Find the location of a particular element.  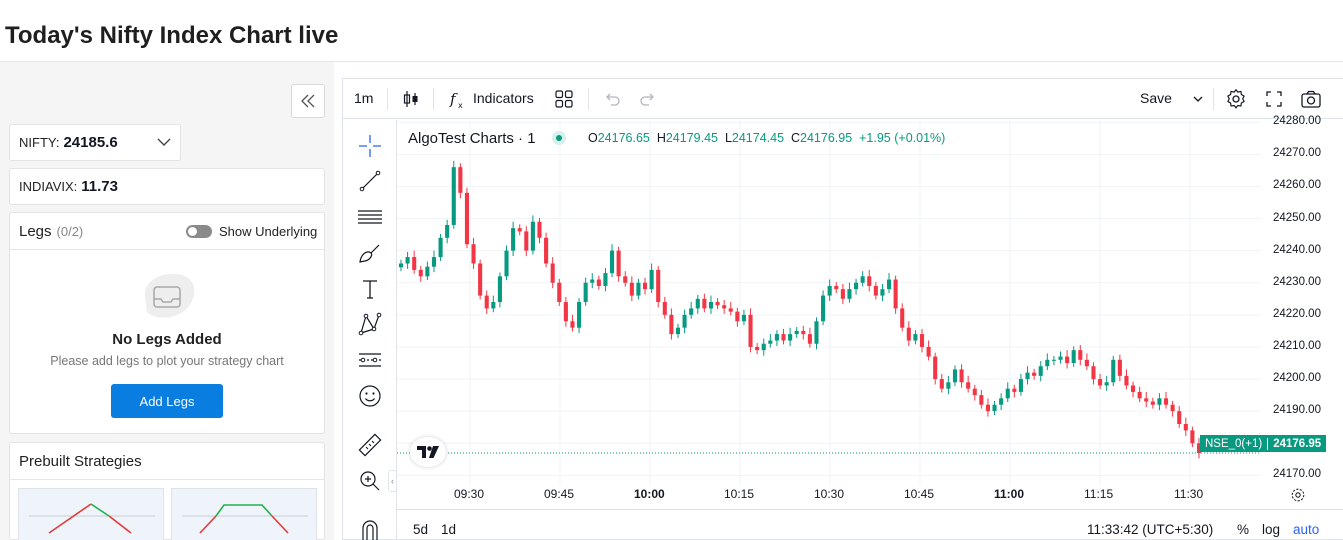

price-axis is located at coordinates (1302, 302).